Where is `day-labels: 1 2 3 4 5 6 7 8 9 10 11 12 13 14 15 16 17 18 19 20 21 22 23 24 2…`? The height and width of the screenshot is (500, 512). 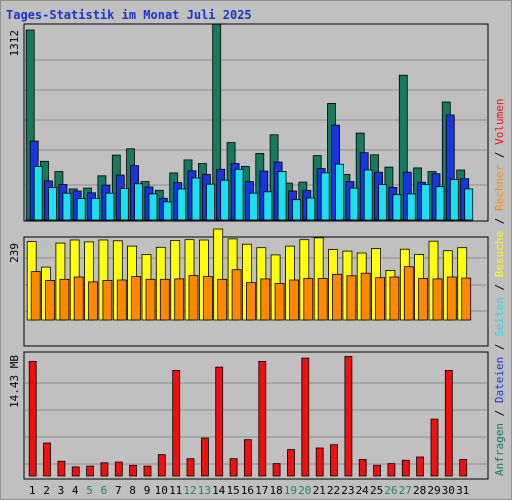
day-labels: 1 2 3 4 5 6 7 8 9 10 11 12 13 14 15 16 17 18 19 20 21 22 23 24 2… is located at coordinates (249, 490).